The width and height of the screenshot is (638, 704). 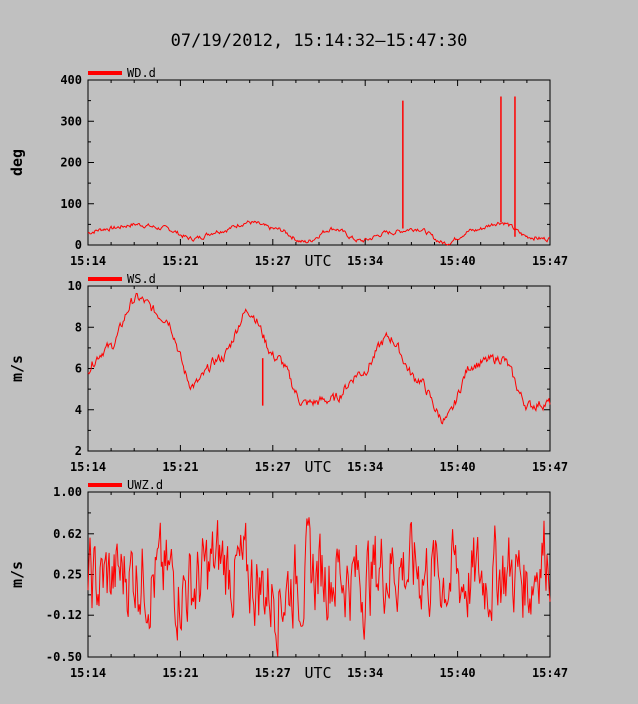 What do you see at coordinates (67, 575) in the screenshot?
I see `y-tick-label: 0.25` at bounding box center [67, 575].